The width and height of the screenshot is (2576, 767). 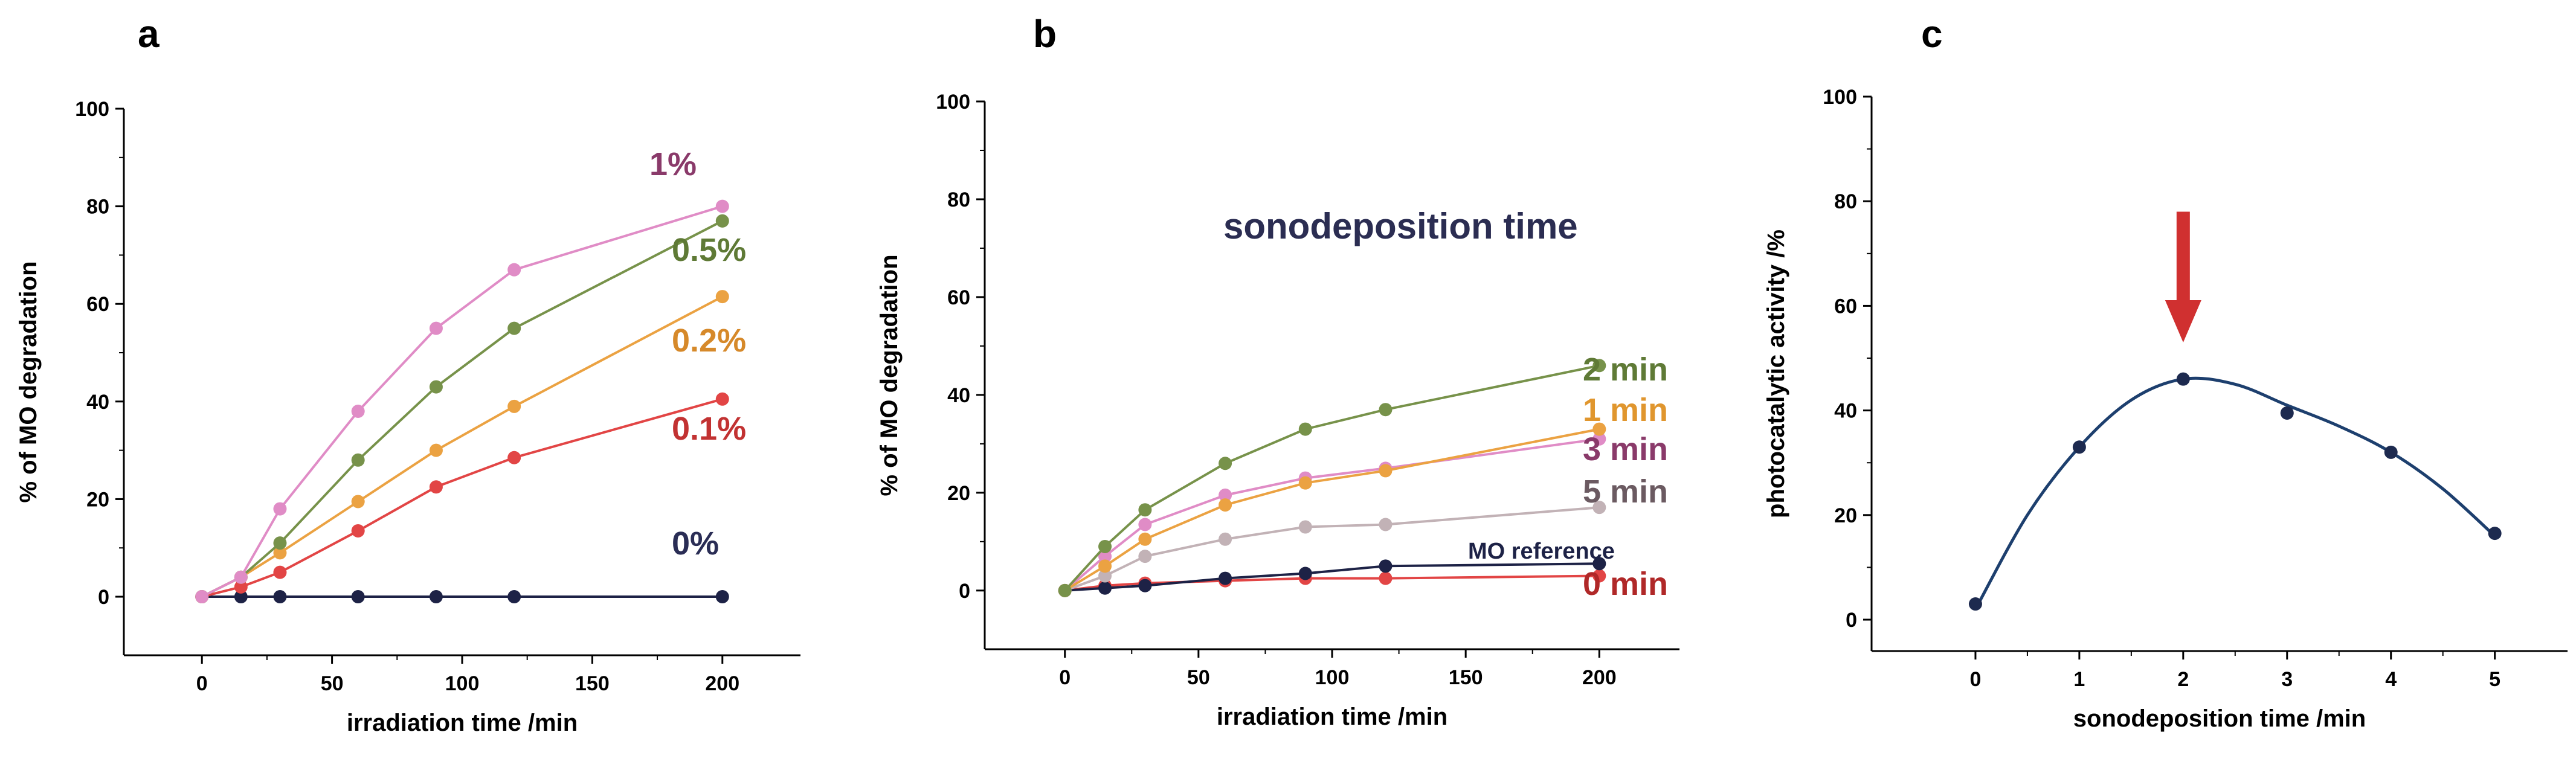 What do you see at coordinates (1852, 620) in the screenshot?
I see `y-tick-label: 0` at bounding box center [1852, 620].